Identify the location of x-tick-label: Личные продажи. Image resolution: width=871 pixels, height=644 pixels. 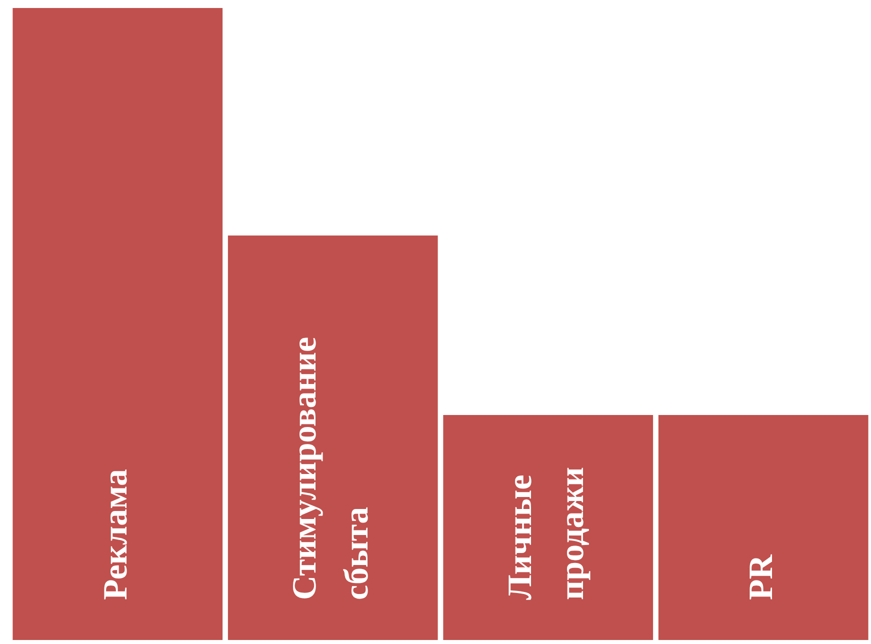
(546, 533).